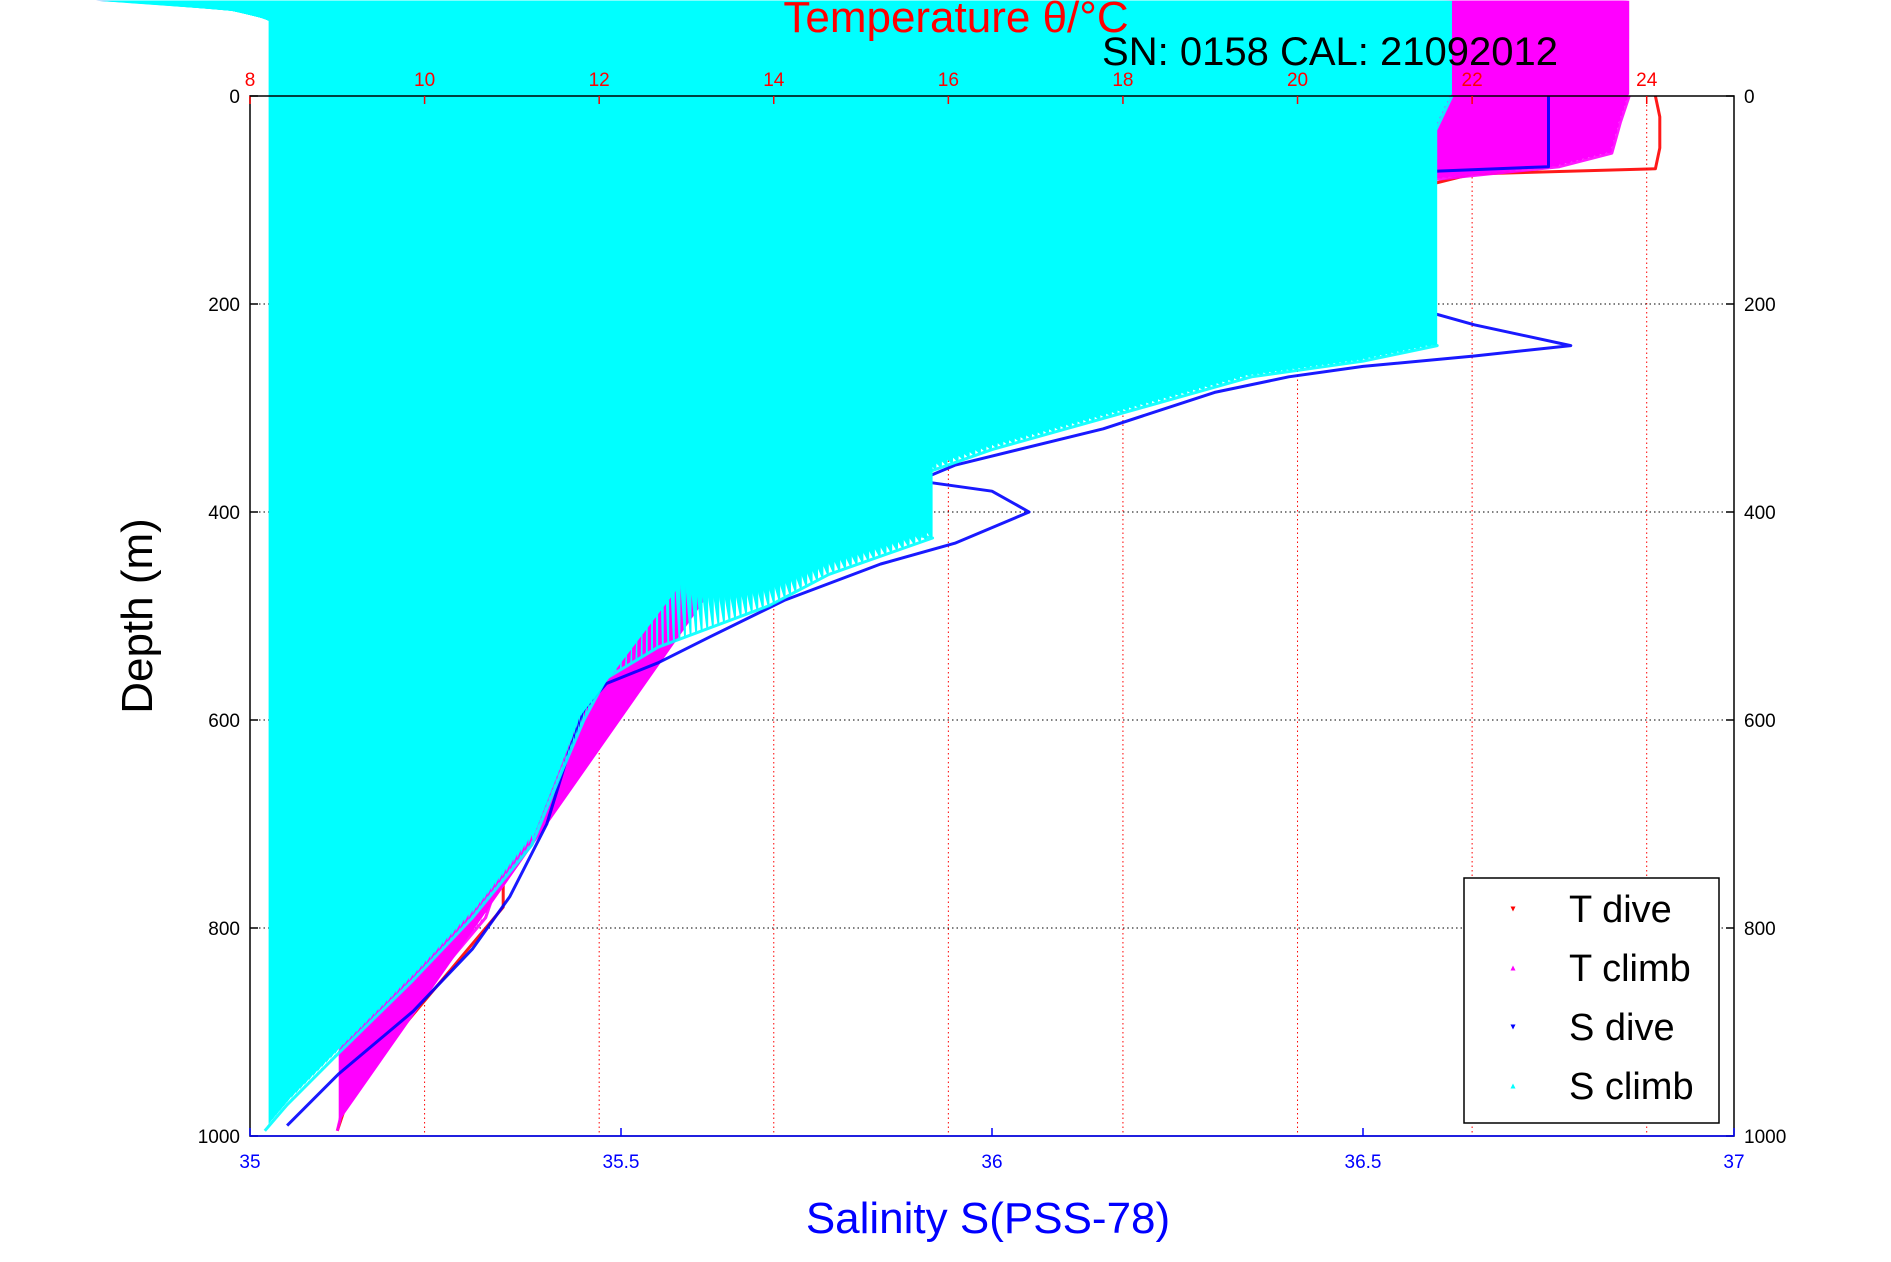 This screenshot has height=1262, width=1891. I want to click on depth-tick-label-right: 1000, so click(1765, 1137).